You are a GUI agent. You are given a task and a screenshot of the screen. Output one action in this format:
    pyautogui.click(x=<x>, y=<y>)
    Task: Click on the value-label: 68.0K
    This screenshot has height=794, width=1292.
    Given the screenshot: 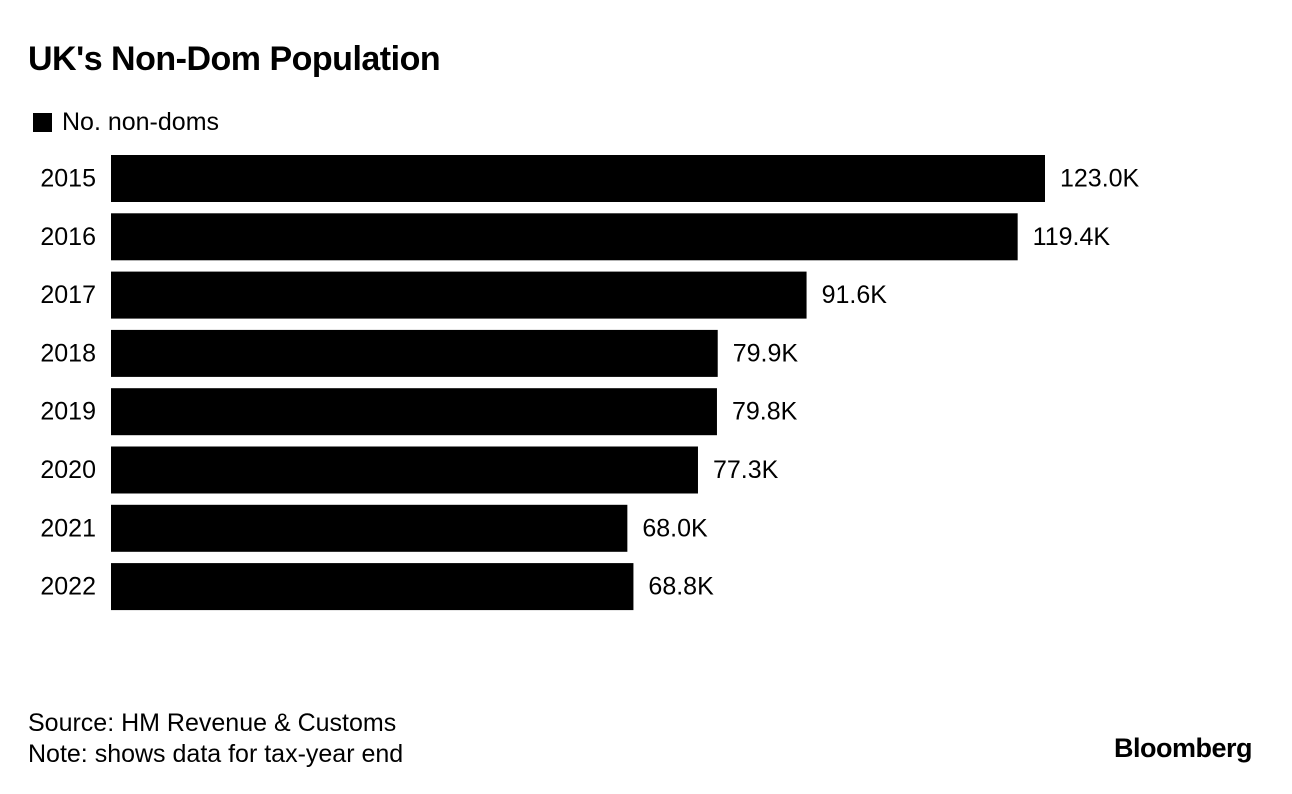 What is the action you would take?
    pyautogui.click(x=675, y=528)
    